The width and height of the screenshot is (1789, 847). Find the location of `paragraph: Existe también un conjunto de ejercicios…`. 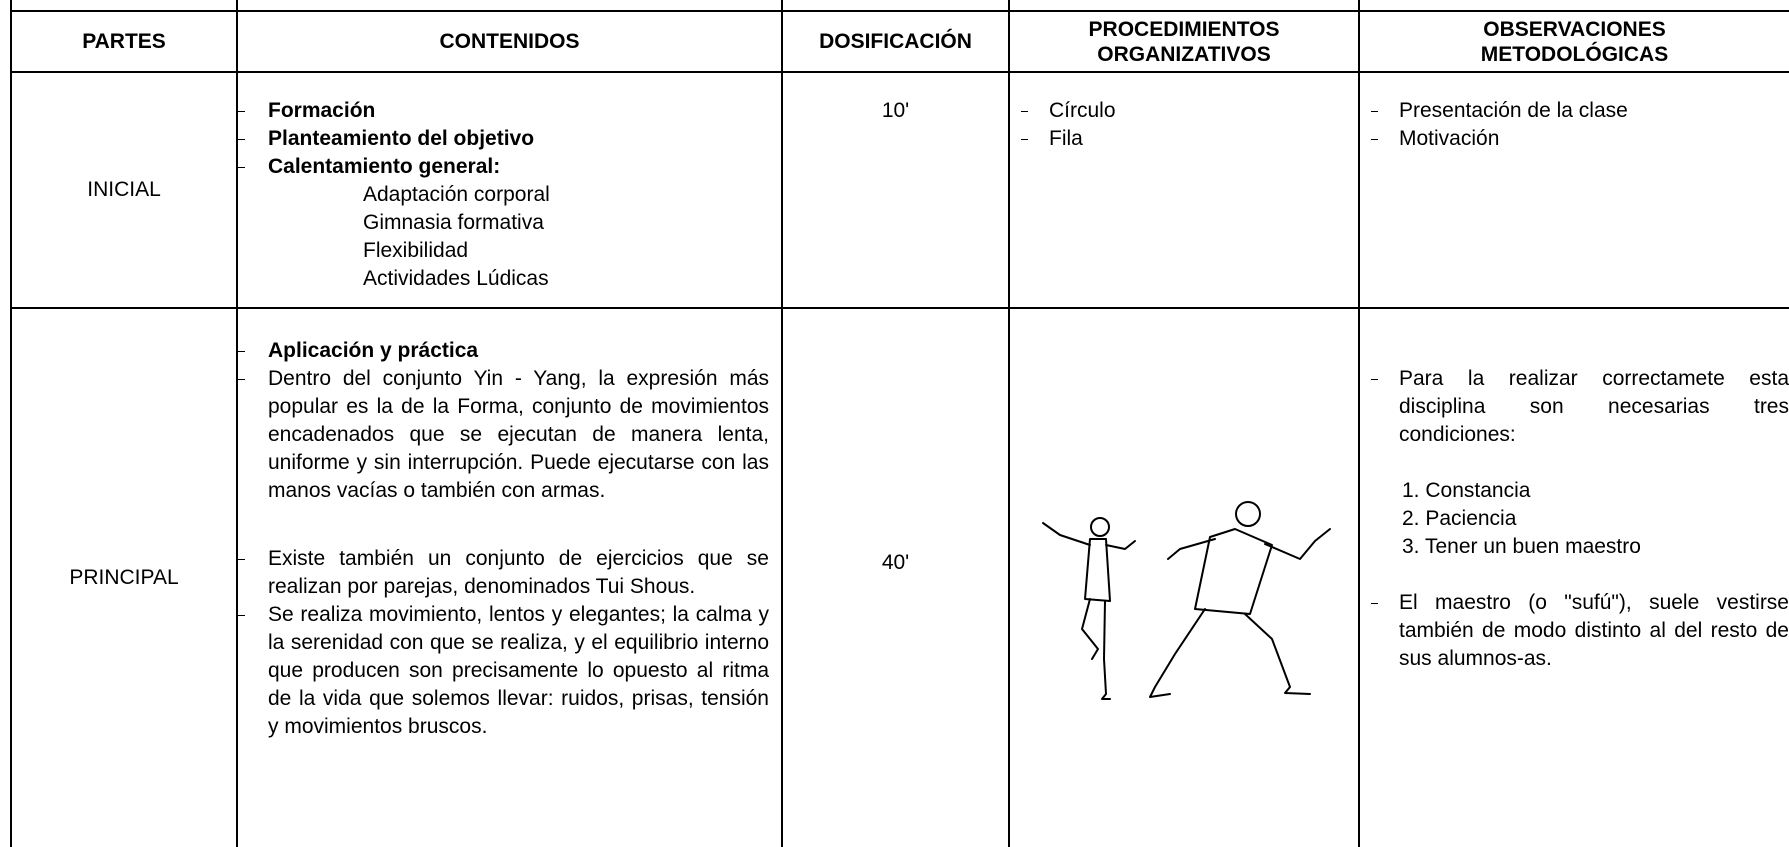

paragraph: Existe también un conjunto de ejercicios… is located at coordinates (503, 573).